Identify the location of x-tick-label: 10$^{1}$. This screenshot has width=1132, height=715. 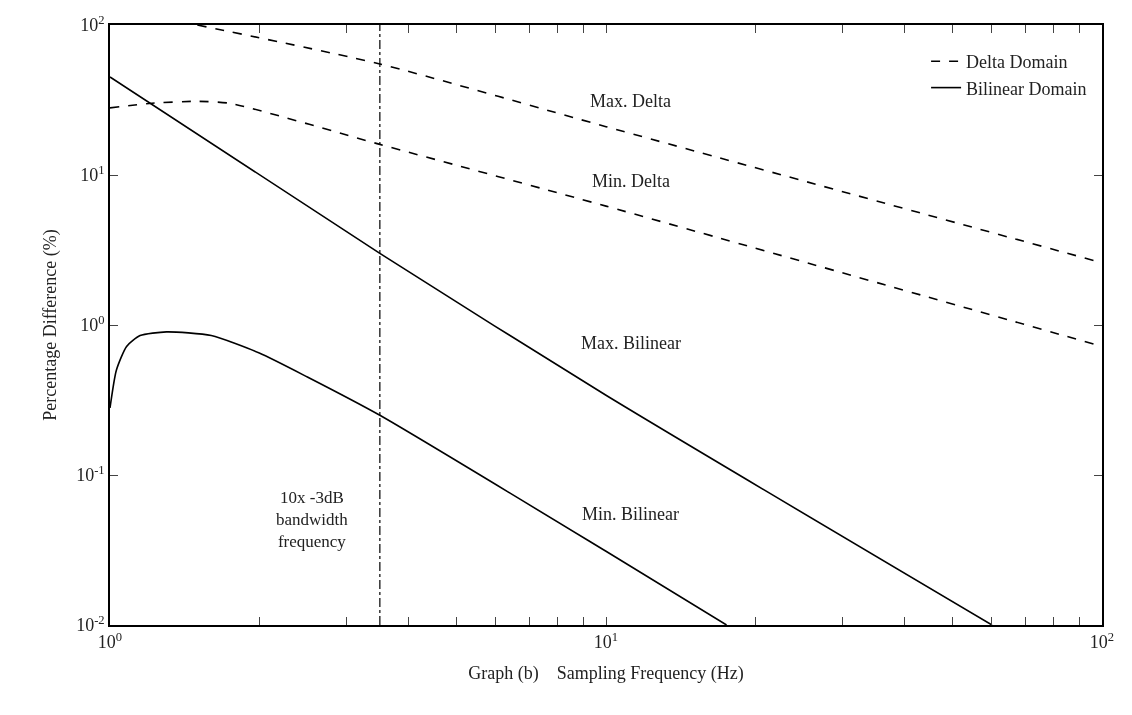
(606, 641).